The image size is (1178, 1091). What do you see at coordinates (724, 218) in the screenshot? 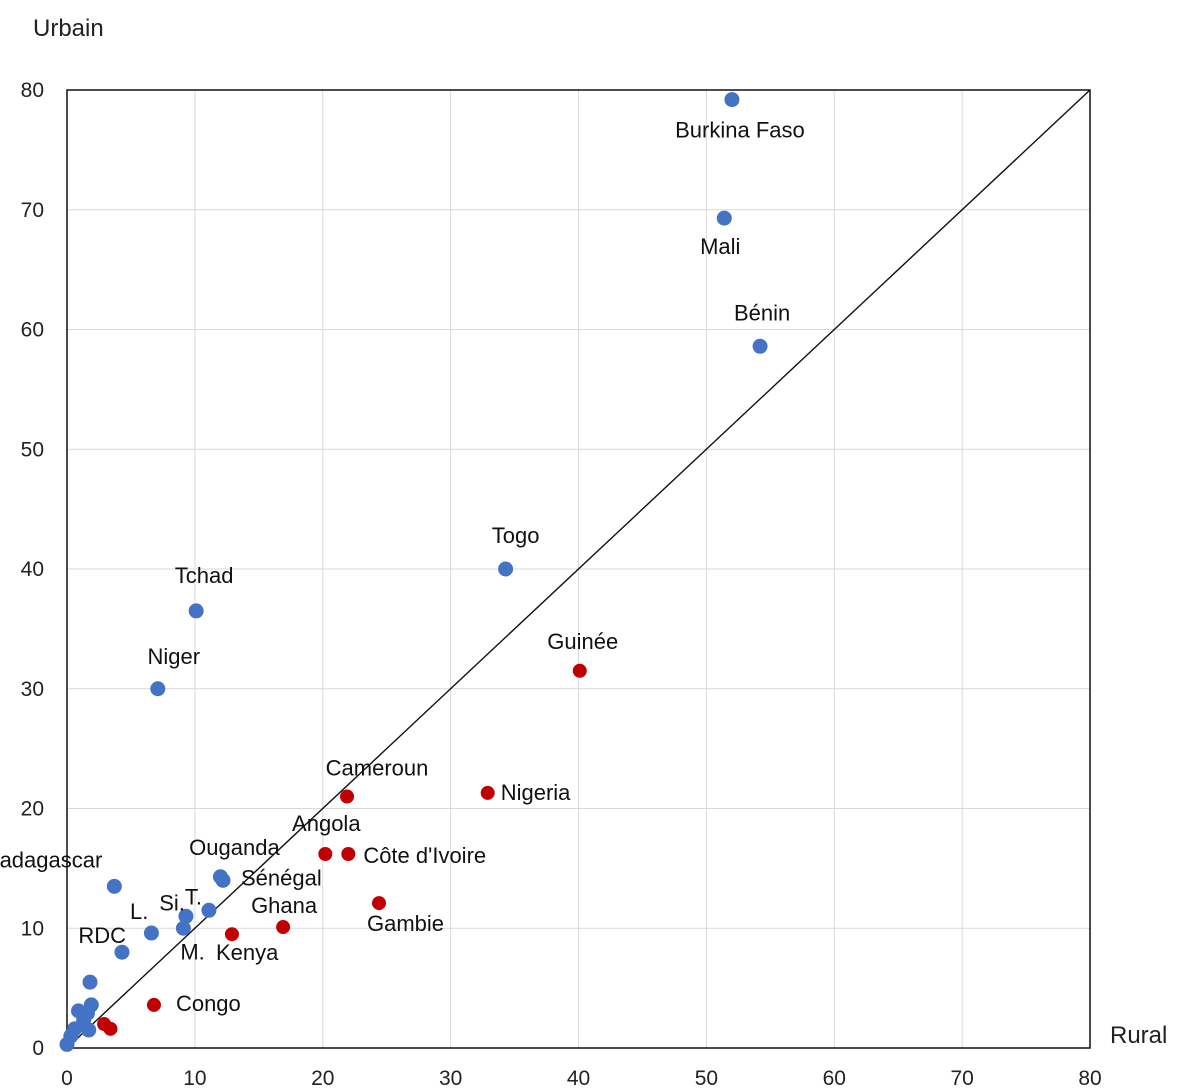
I see `data-point-mali` at bounding box center [724, 218].